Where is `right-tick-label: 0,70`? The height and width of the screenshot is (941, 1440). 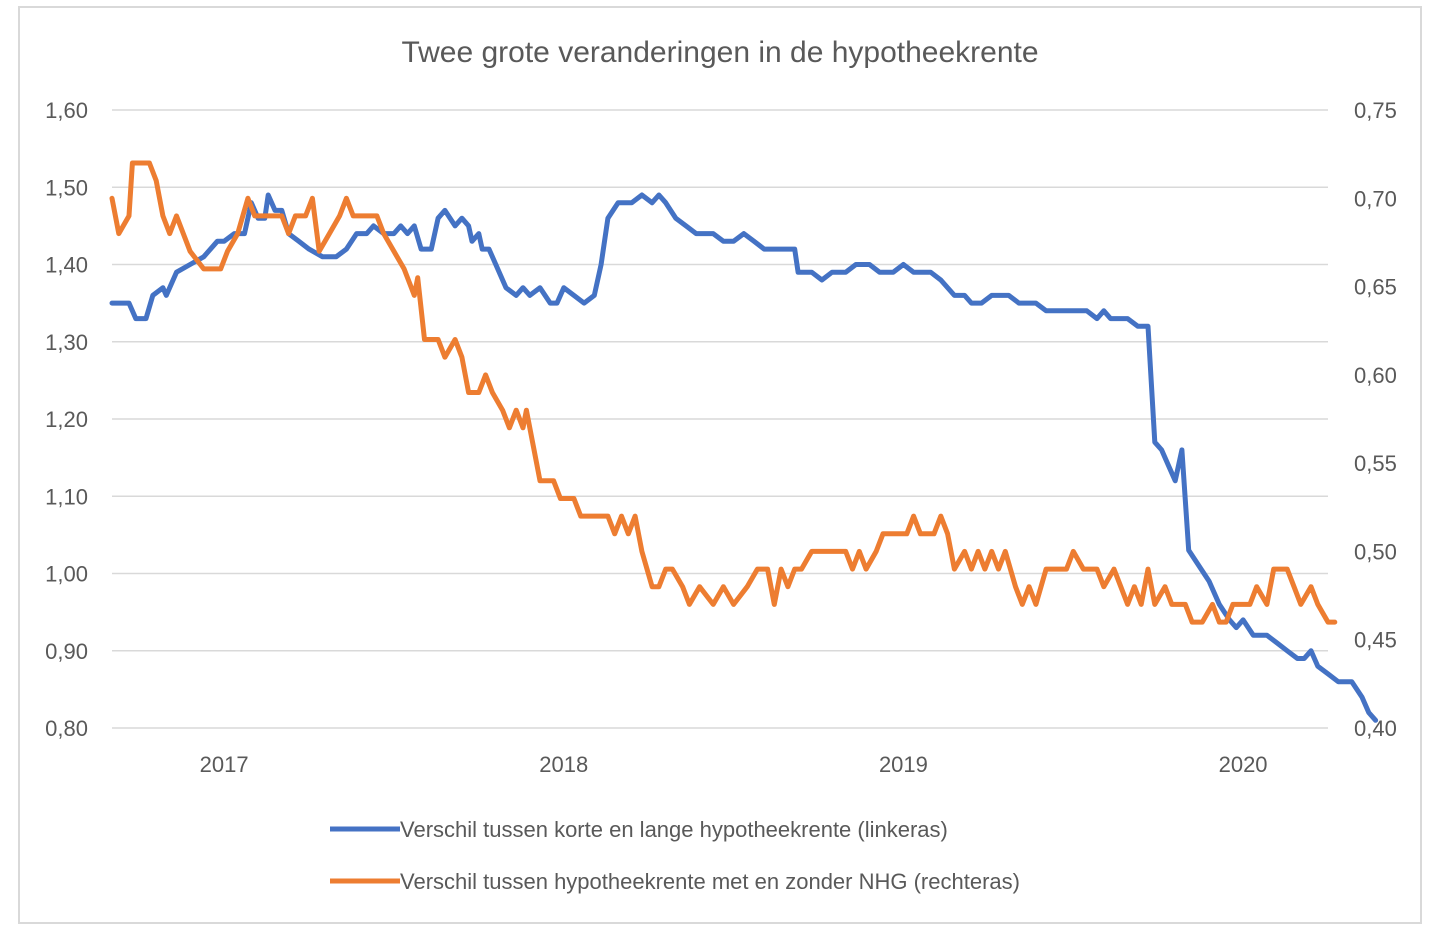
right-tick-label: 0,70 is located at coordinates (1375, 198).